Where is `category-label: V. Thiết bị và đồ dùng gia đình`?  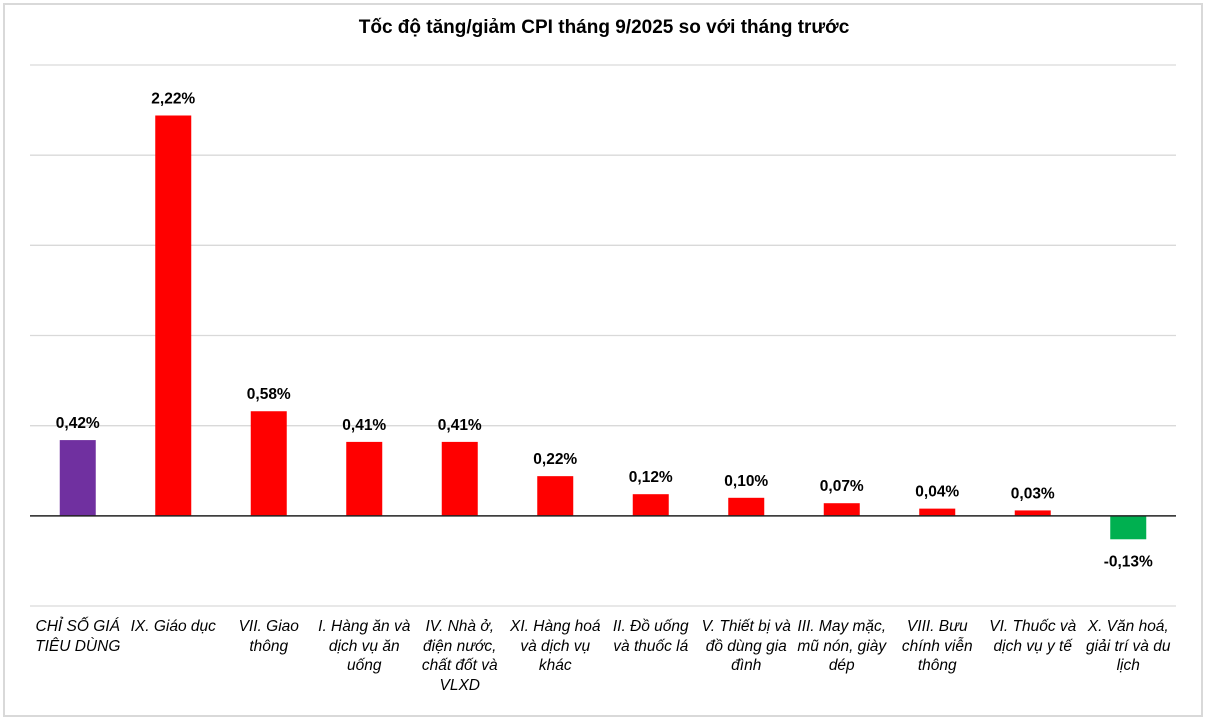
category-label: V. Thiết bị và đồ dùng gia đình is located at coordinates (746, 646).